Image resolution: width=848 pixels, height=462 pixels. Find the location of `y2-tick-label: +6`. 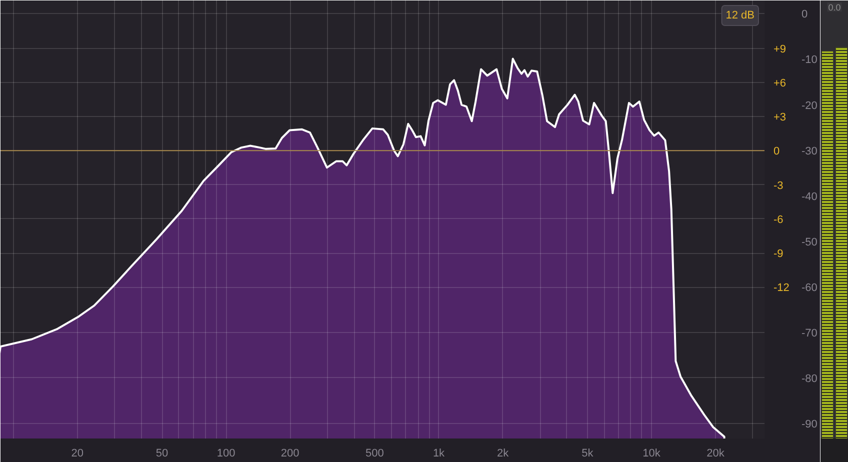

y2-tick-label: +6 is located at coordinates (780, 83).